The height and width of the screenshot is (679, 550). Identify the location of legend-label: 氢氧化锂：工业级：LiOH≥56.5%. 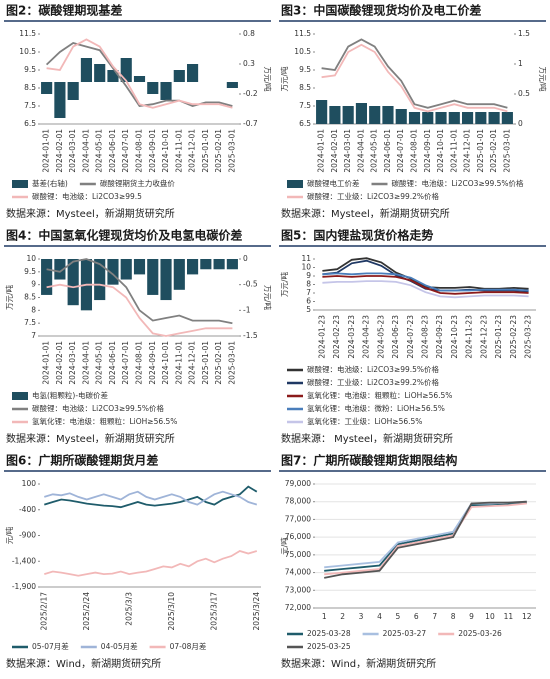
(364, 421).